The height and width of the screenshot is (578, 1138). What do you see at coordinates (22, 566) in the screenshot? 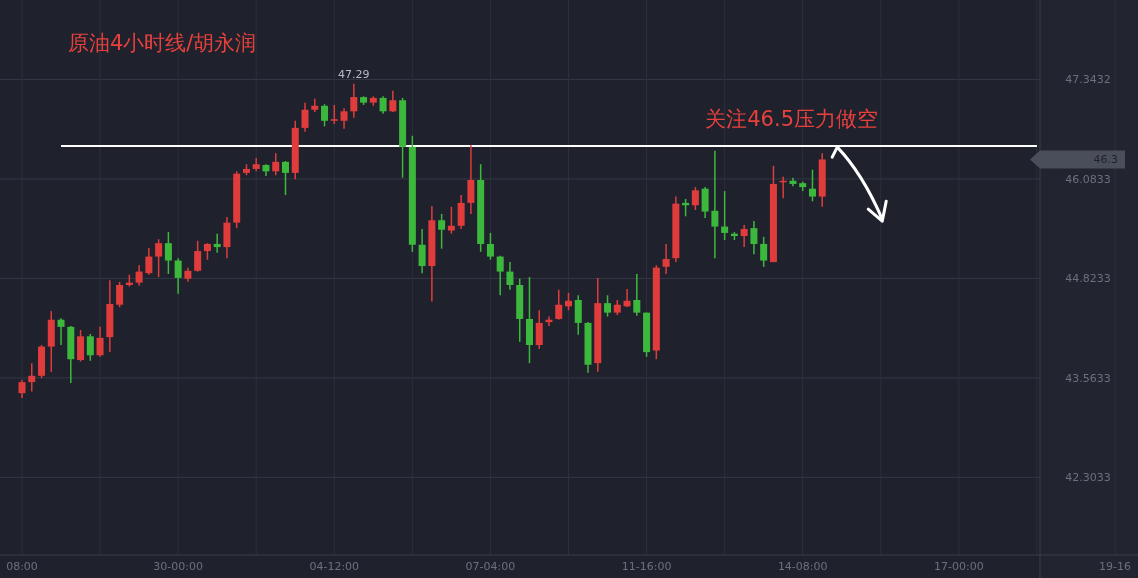
I see `x-tick-label: 08:00` at bounding box center [22, 566].